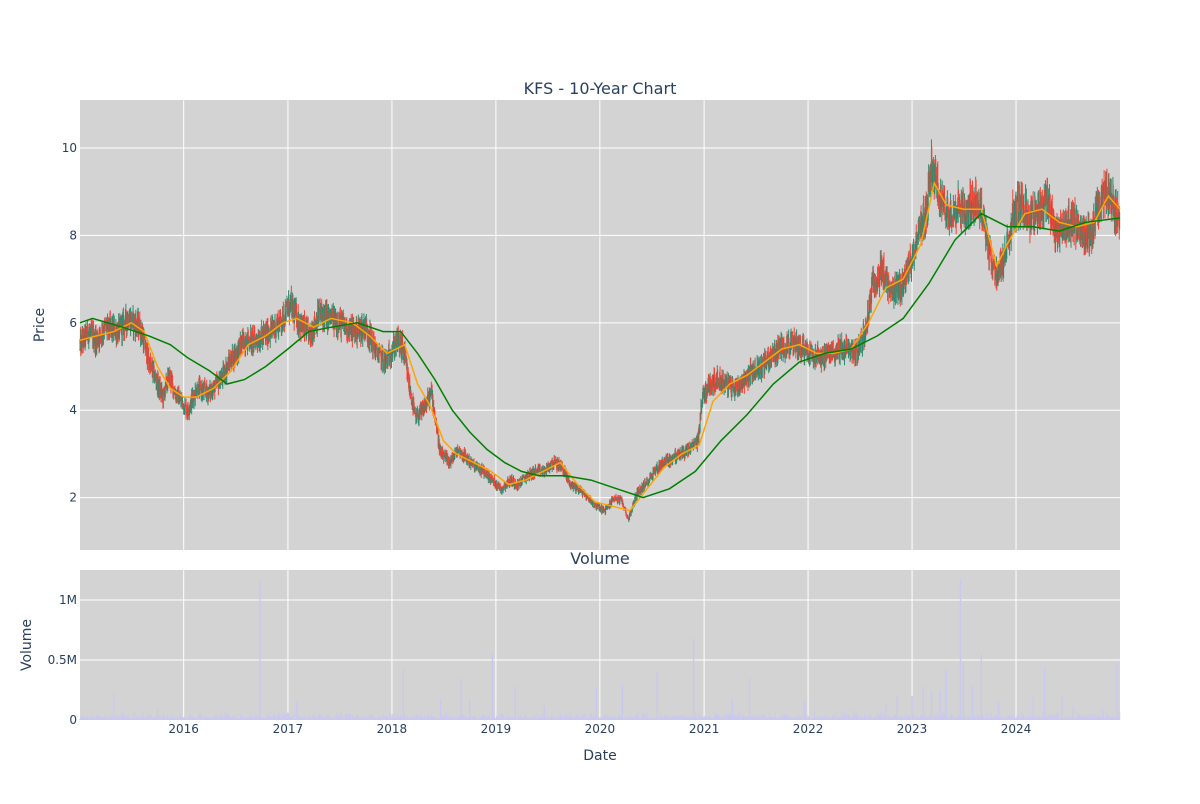 The width and height of the screenshot is (1200, 804). What do you see at coordinates (288, 729) in the screenshot?
I see `x-tick-label: 2017` at bounding box center [288, 729].